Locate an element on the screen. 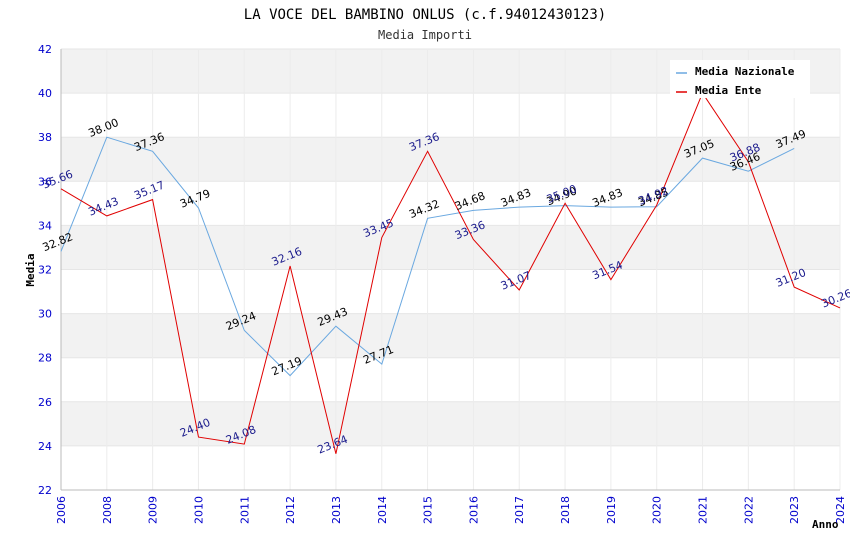  y-tick-label: 34 is located at coordinates (45, 225).